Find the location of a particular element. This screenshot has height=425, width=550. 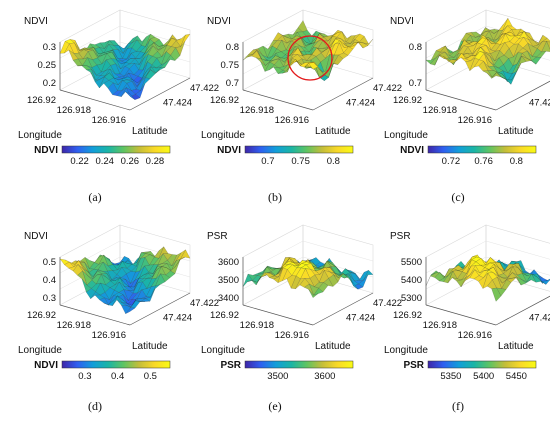

panel-tag: (a) is located at coordinates (94, 197).